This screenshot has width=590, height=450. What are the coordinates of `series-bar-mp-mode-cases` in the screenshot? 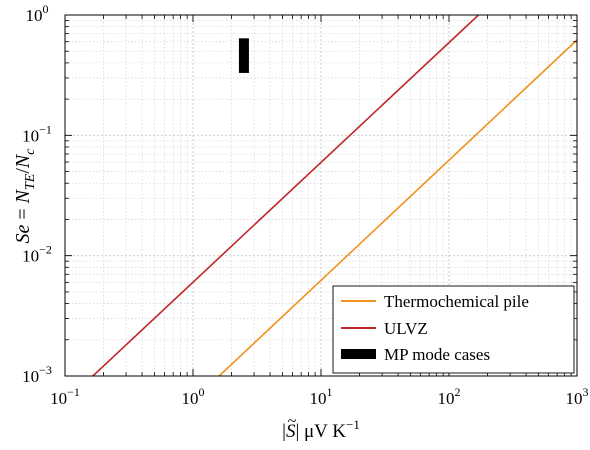 It's located at (243, 55).